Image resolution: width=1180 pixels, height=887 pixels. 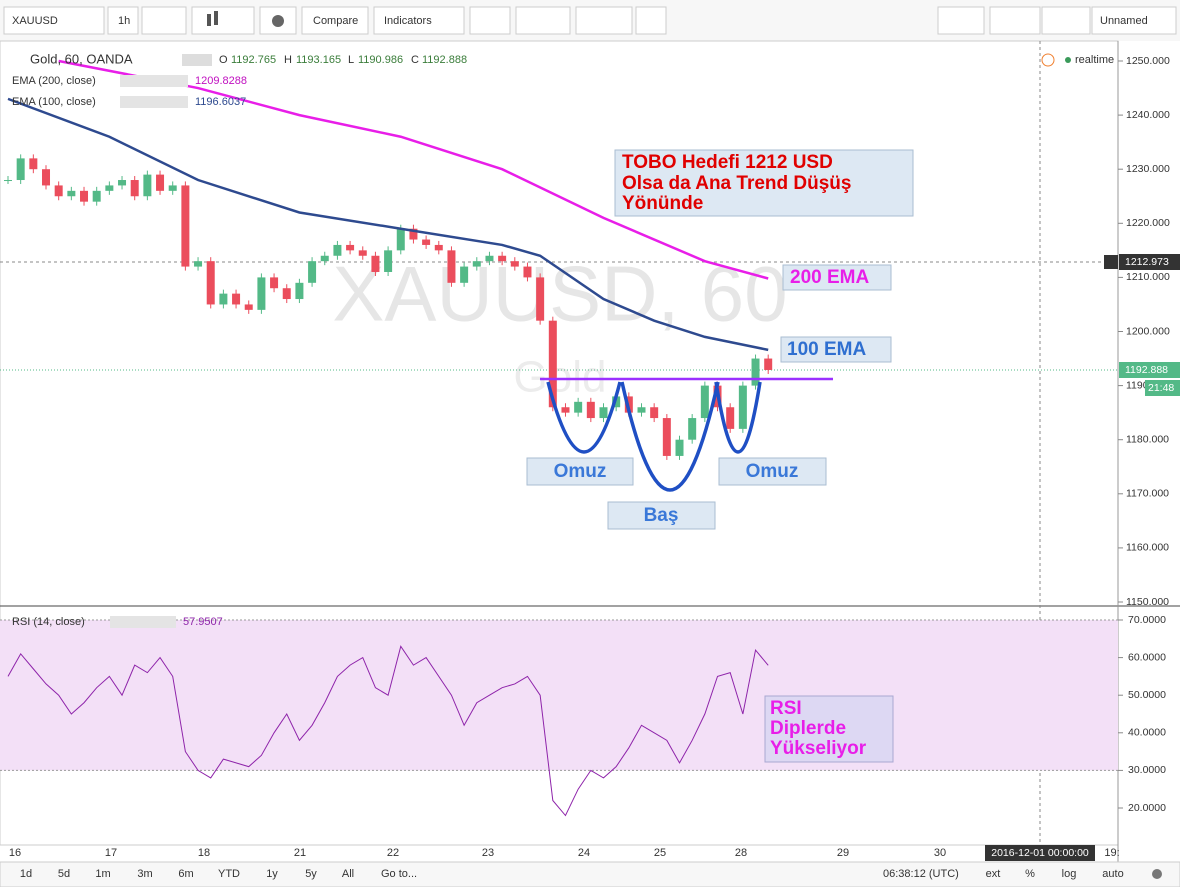 What do you see at coordinates (272, 874) in the screenshot?
I see `range-button: 1y` at bounding box center [272, 874].